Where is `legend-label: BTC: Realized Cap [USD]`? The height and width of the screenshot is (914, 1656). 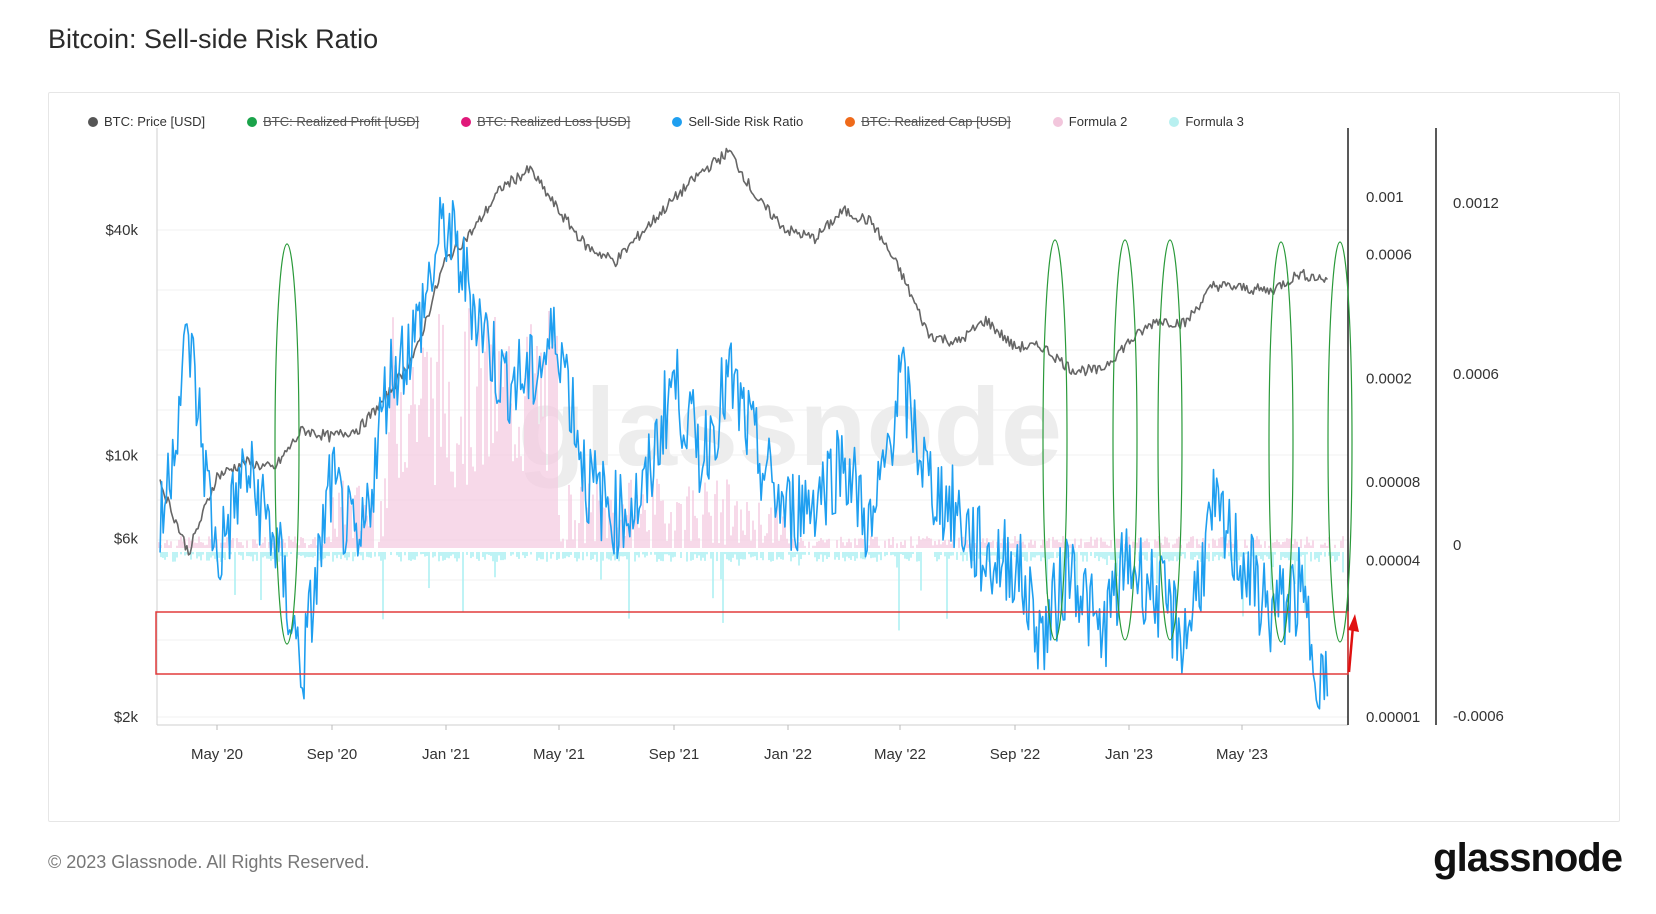
legend-label: BTC: Realized Cap [USD] is located at coordinates (936, 121).